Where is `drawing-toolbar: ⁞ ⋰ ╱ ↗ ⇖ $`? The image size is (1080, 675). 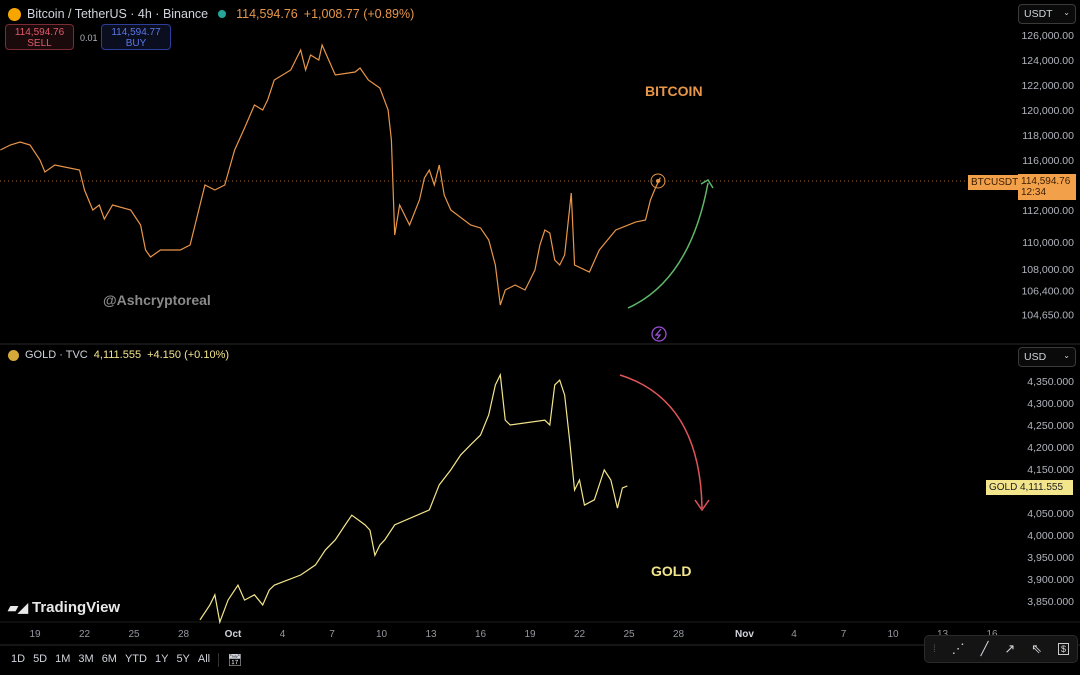
drawing-toolbar: ⁞ ⋰ ╱ ↗ ⇖ $ is located at coordinates (1001, 649).